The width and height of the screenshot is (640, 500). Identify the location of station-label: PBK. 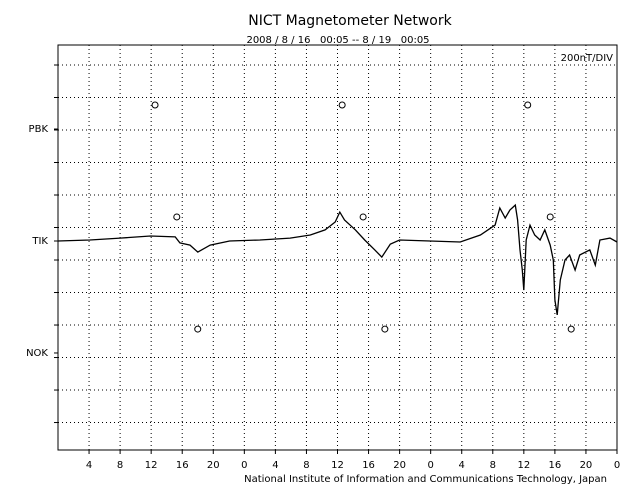
(39, 129).